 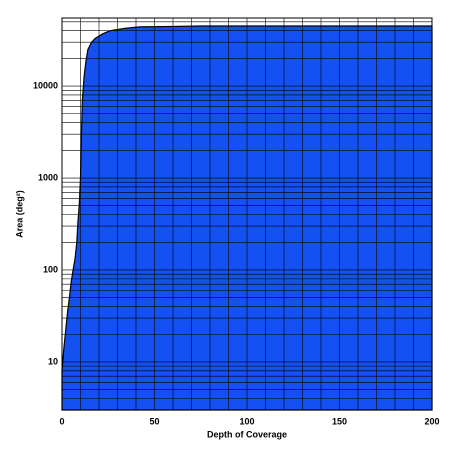 What do you see at coordinates (19, 214) in the screenshot?
I see `y-axis-label: Area (deg²)` at bounding box center [19, 214].